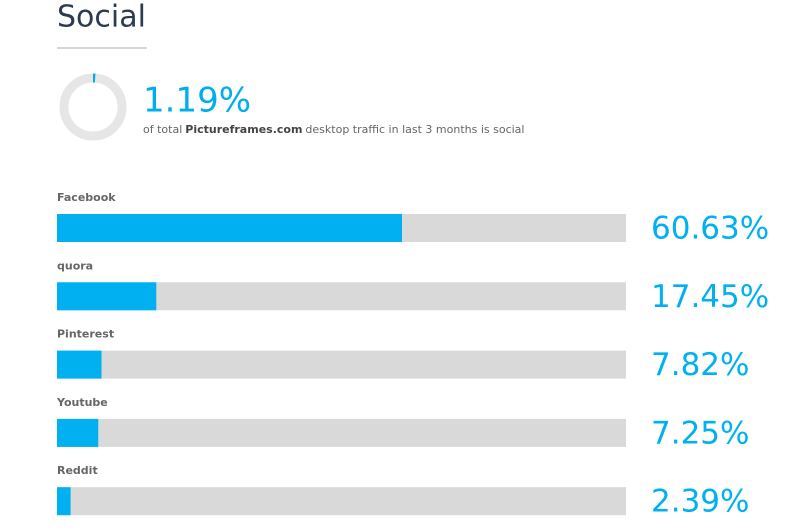  What do you see at coordinates (700, 433) in the screenshot?
I see `bar-value: 7.25%` at bounding box center [700, 433].